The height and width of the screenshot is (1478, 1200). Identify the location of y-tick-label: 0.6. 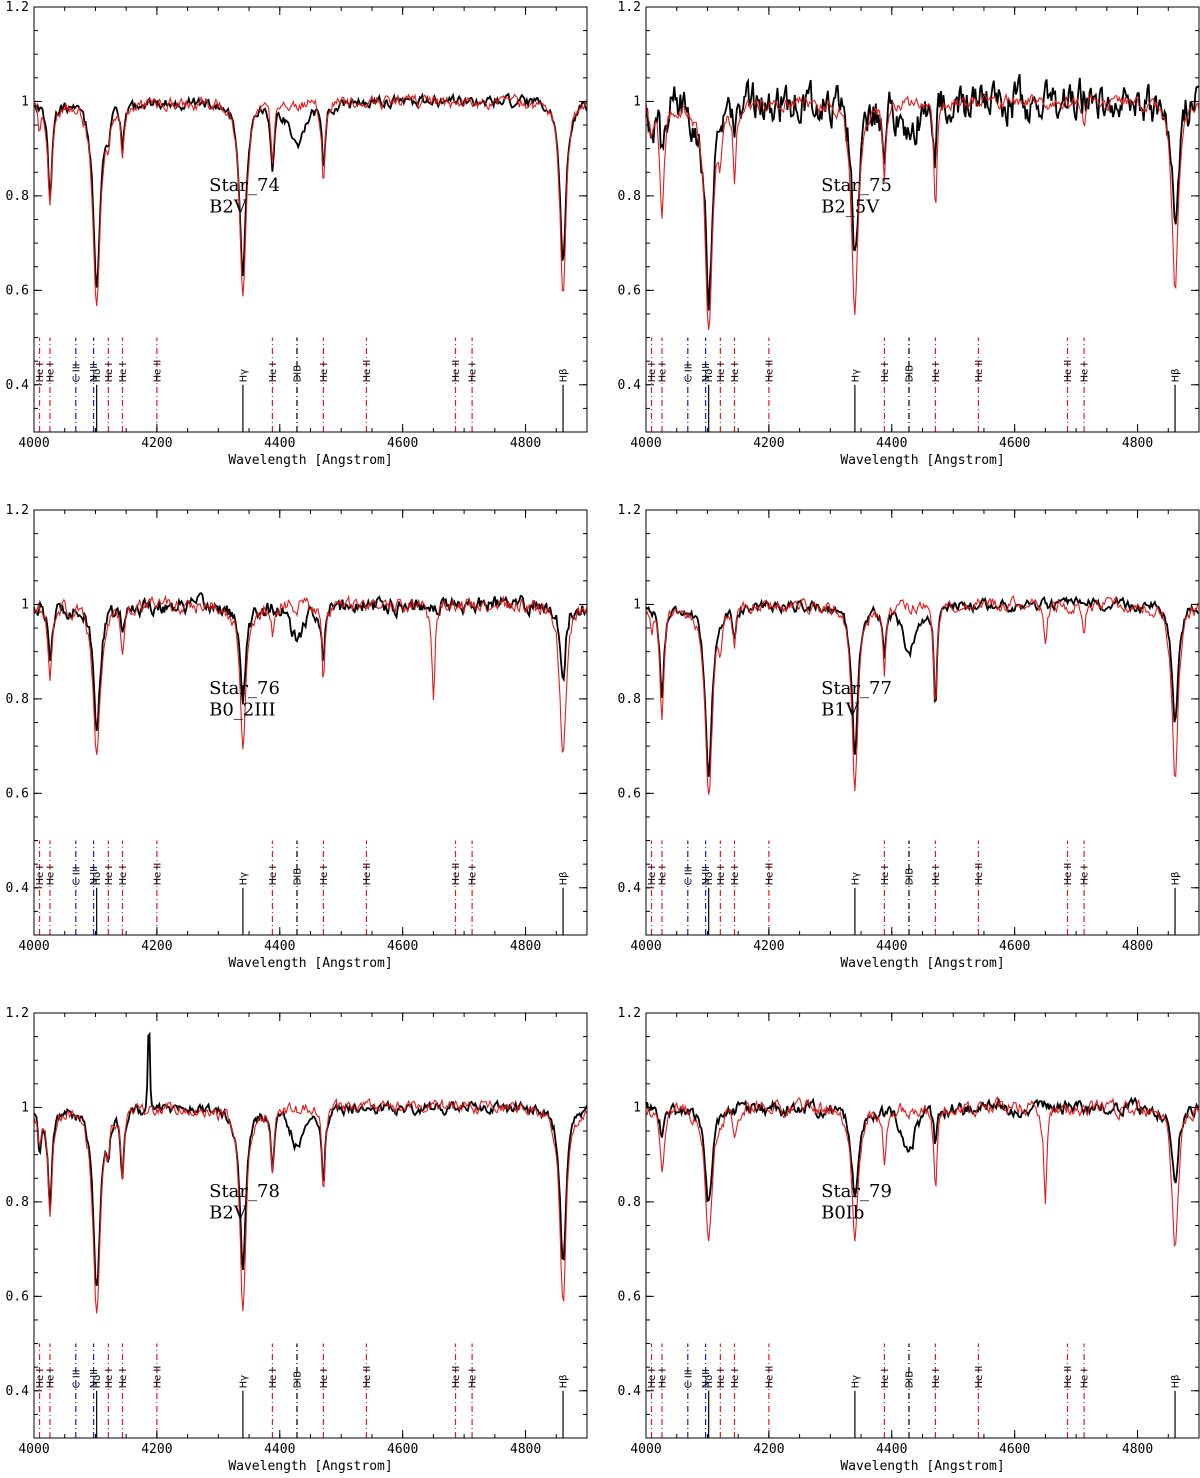
(629, 290).